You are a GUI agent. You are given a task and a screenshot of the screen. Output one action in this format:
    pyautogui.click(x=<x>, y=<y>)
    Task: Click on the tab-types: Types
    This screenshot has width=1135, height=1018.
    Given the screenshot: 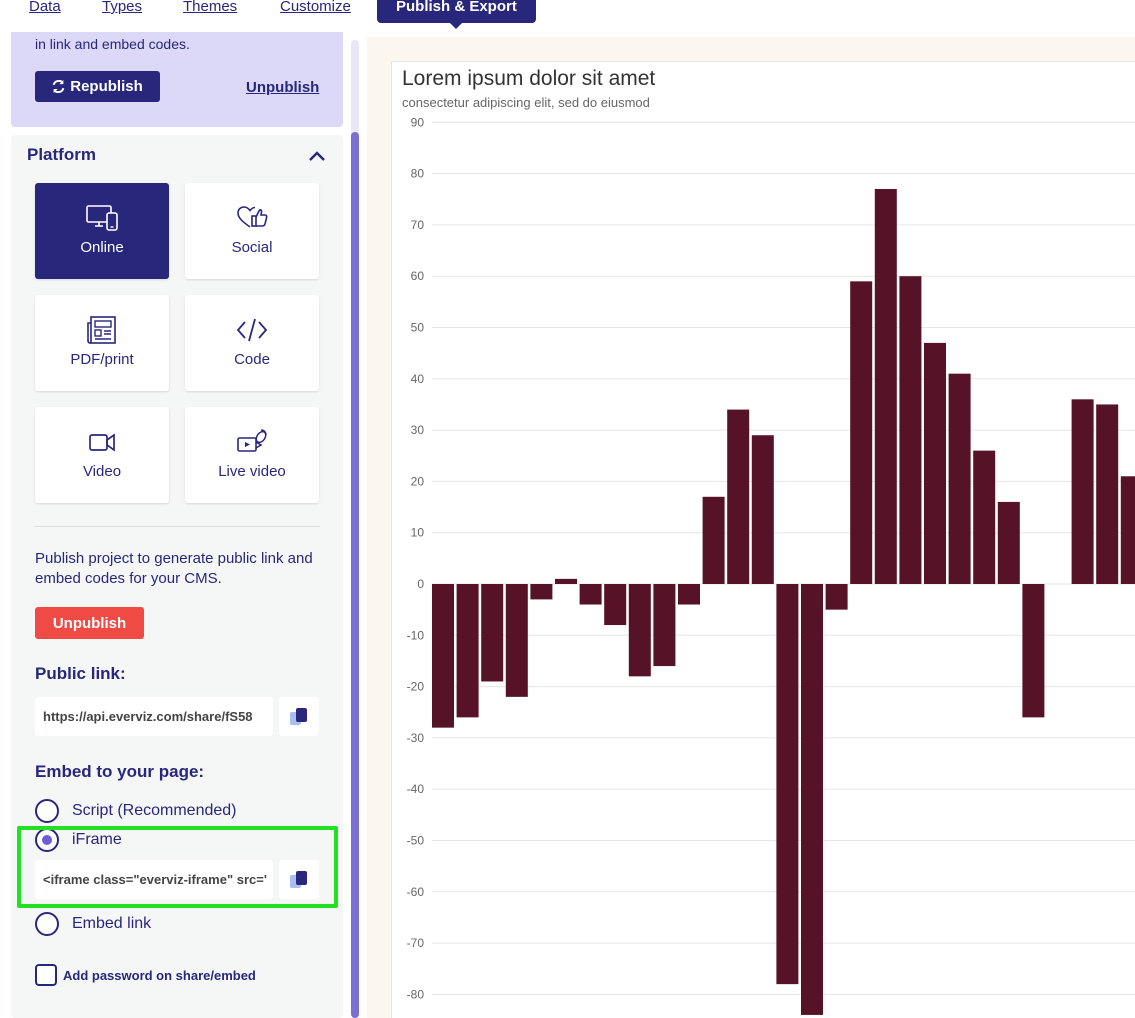 What is the action you would take?
    pyautogui.click(x=122, y=7)
    